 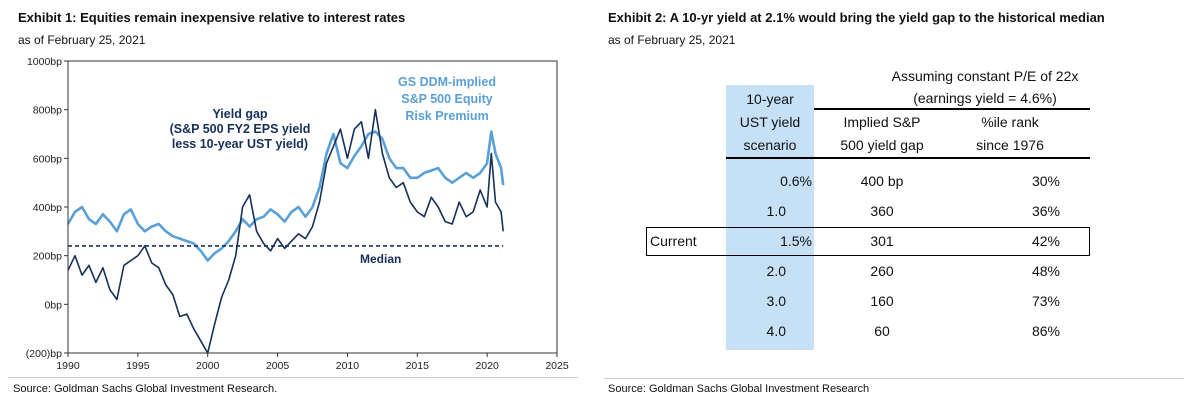 What do you see at coordinates (1045, 301) in the screenshot?
I see `row-rank: 73%` at bounding box center [1045, 301].